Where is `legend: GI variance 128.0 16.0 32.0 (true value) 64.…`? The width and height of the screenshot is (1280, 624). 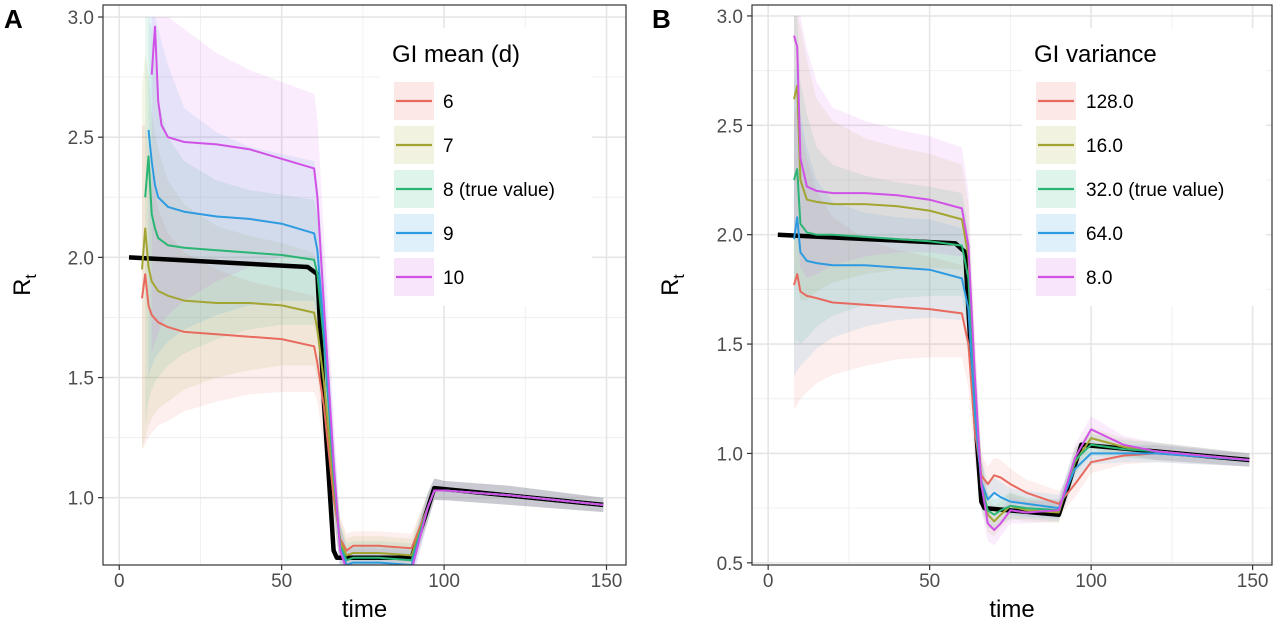
legend: GI variance 128.0 16.0 32.0 (true value) 64.… is located at coordinates (1144, 167).